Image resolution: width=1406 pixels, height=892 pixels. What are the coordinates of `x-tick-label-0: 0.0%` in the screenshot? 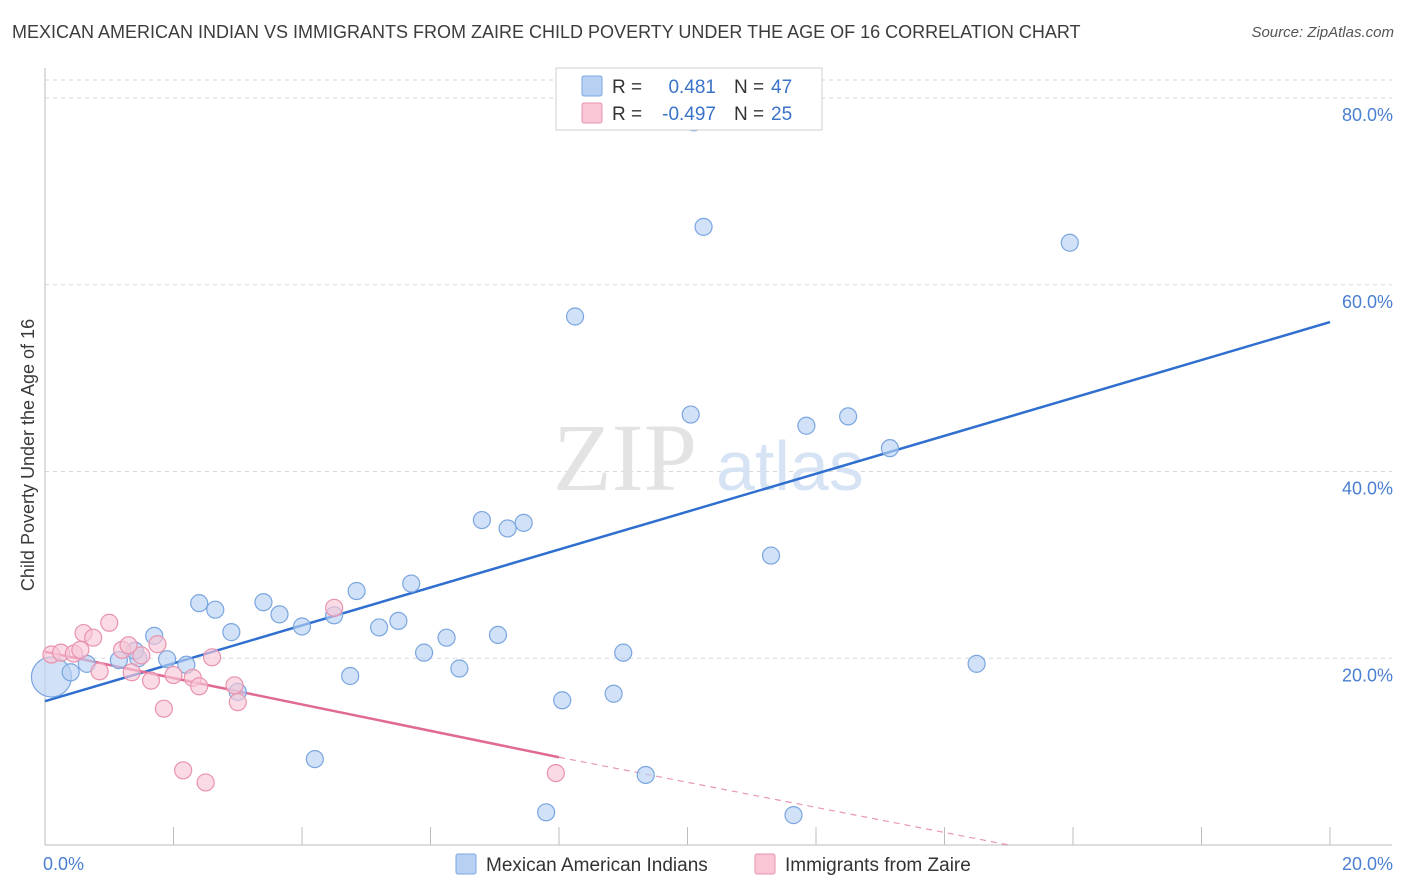 It's located at (63, 864).